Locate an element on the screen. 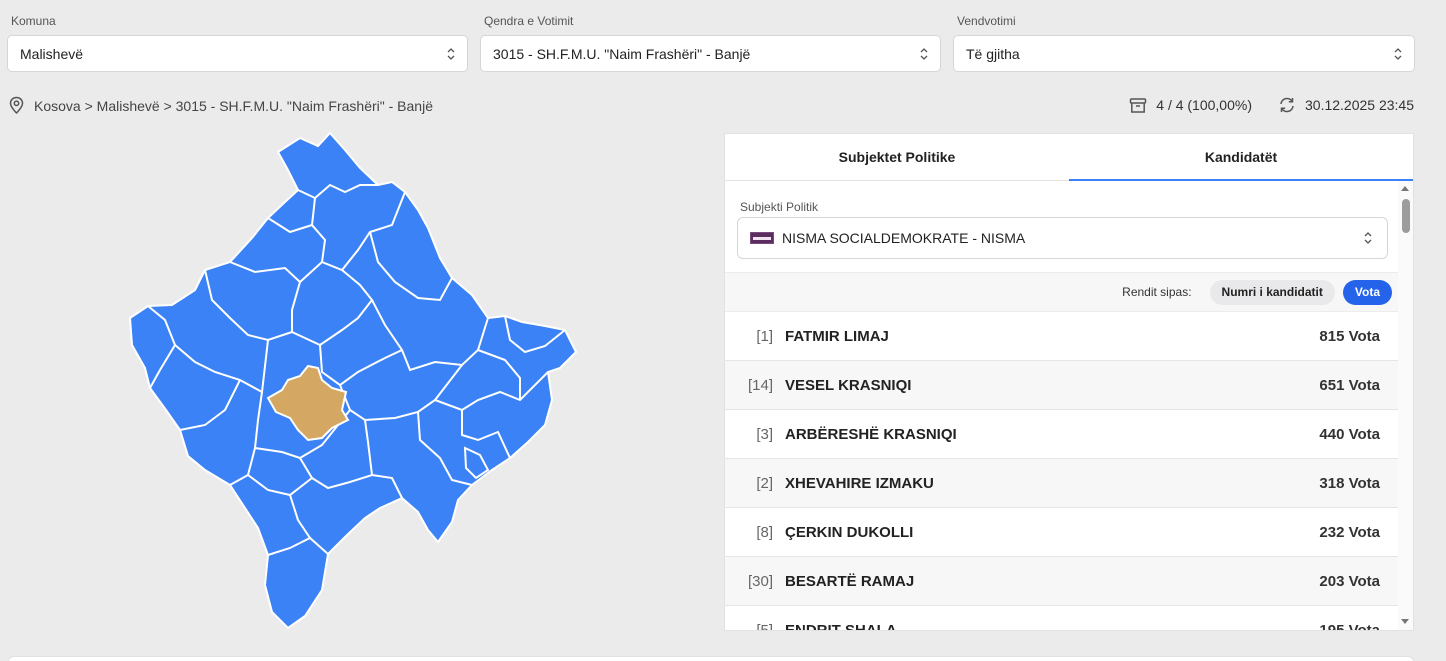  candidate-row: [8] ÇERKIN DUKOLLI 232 Vota is located at coordinates (1062, 532).